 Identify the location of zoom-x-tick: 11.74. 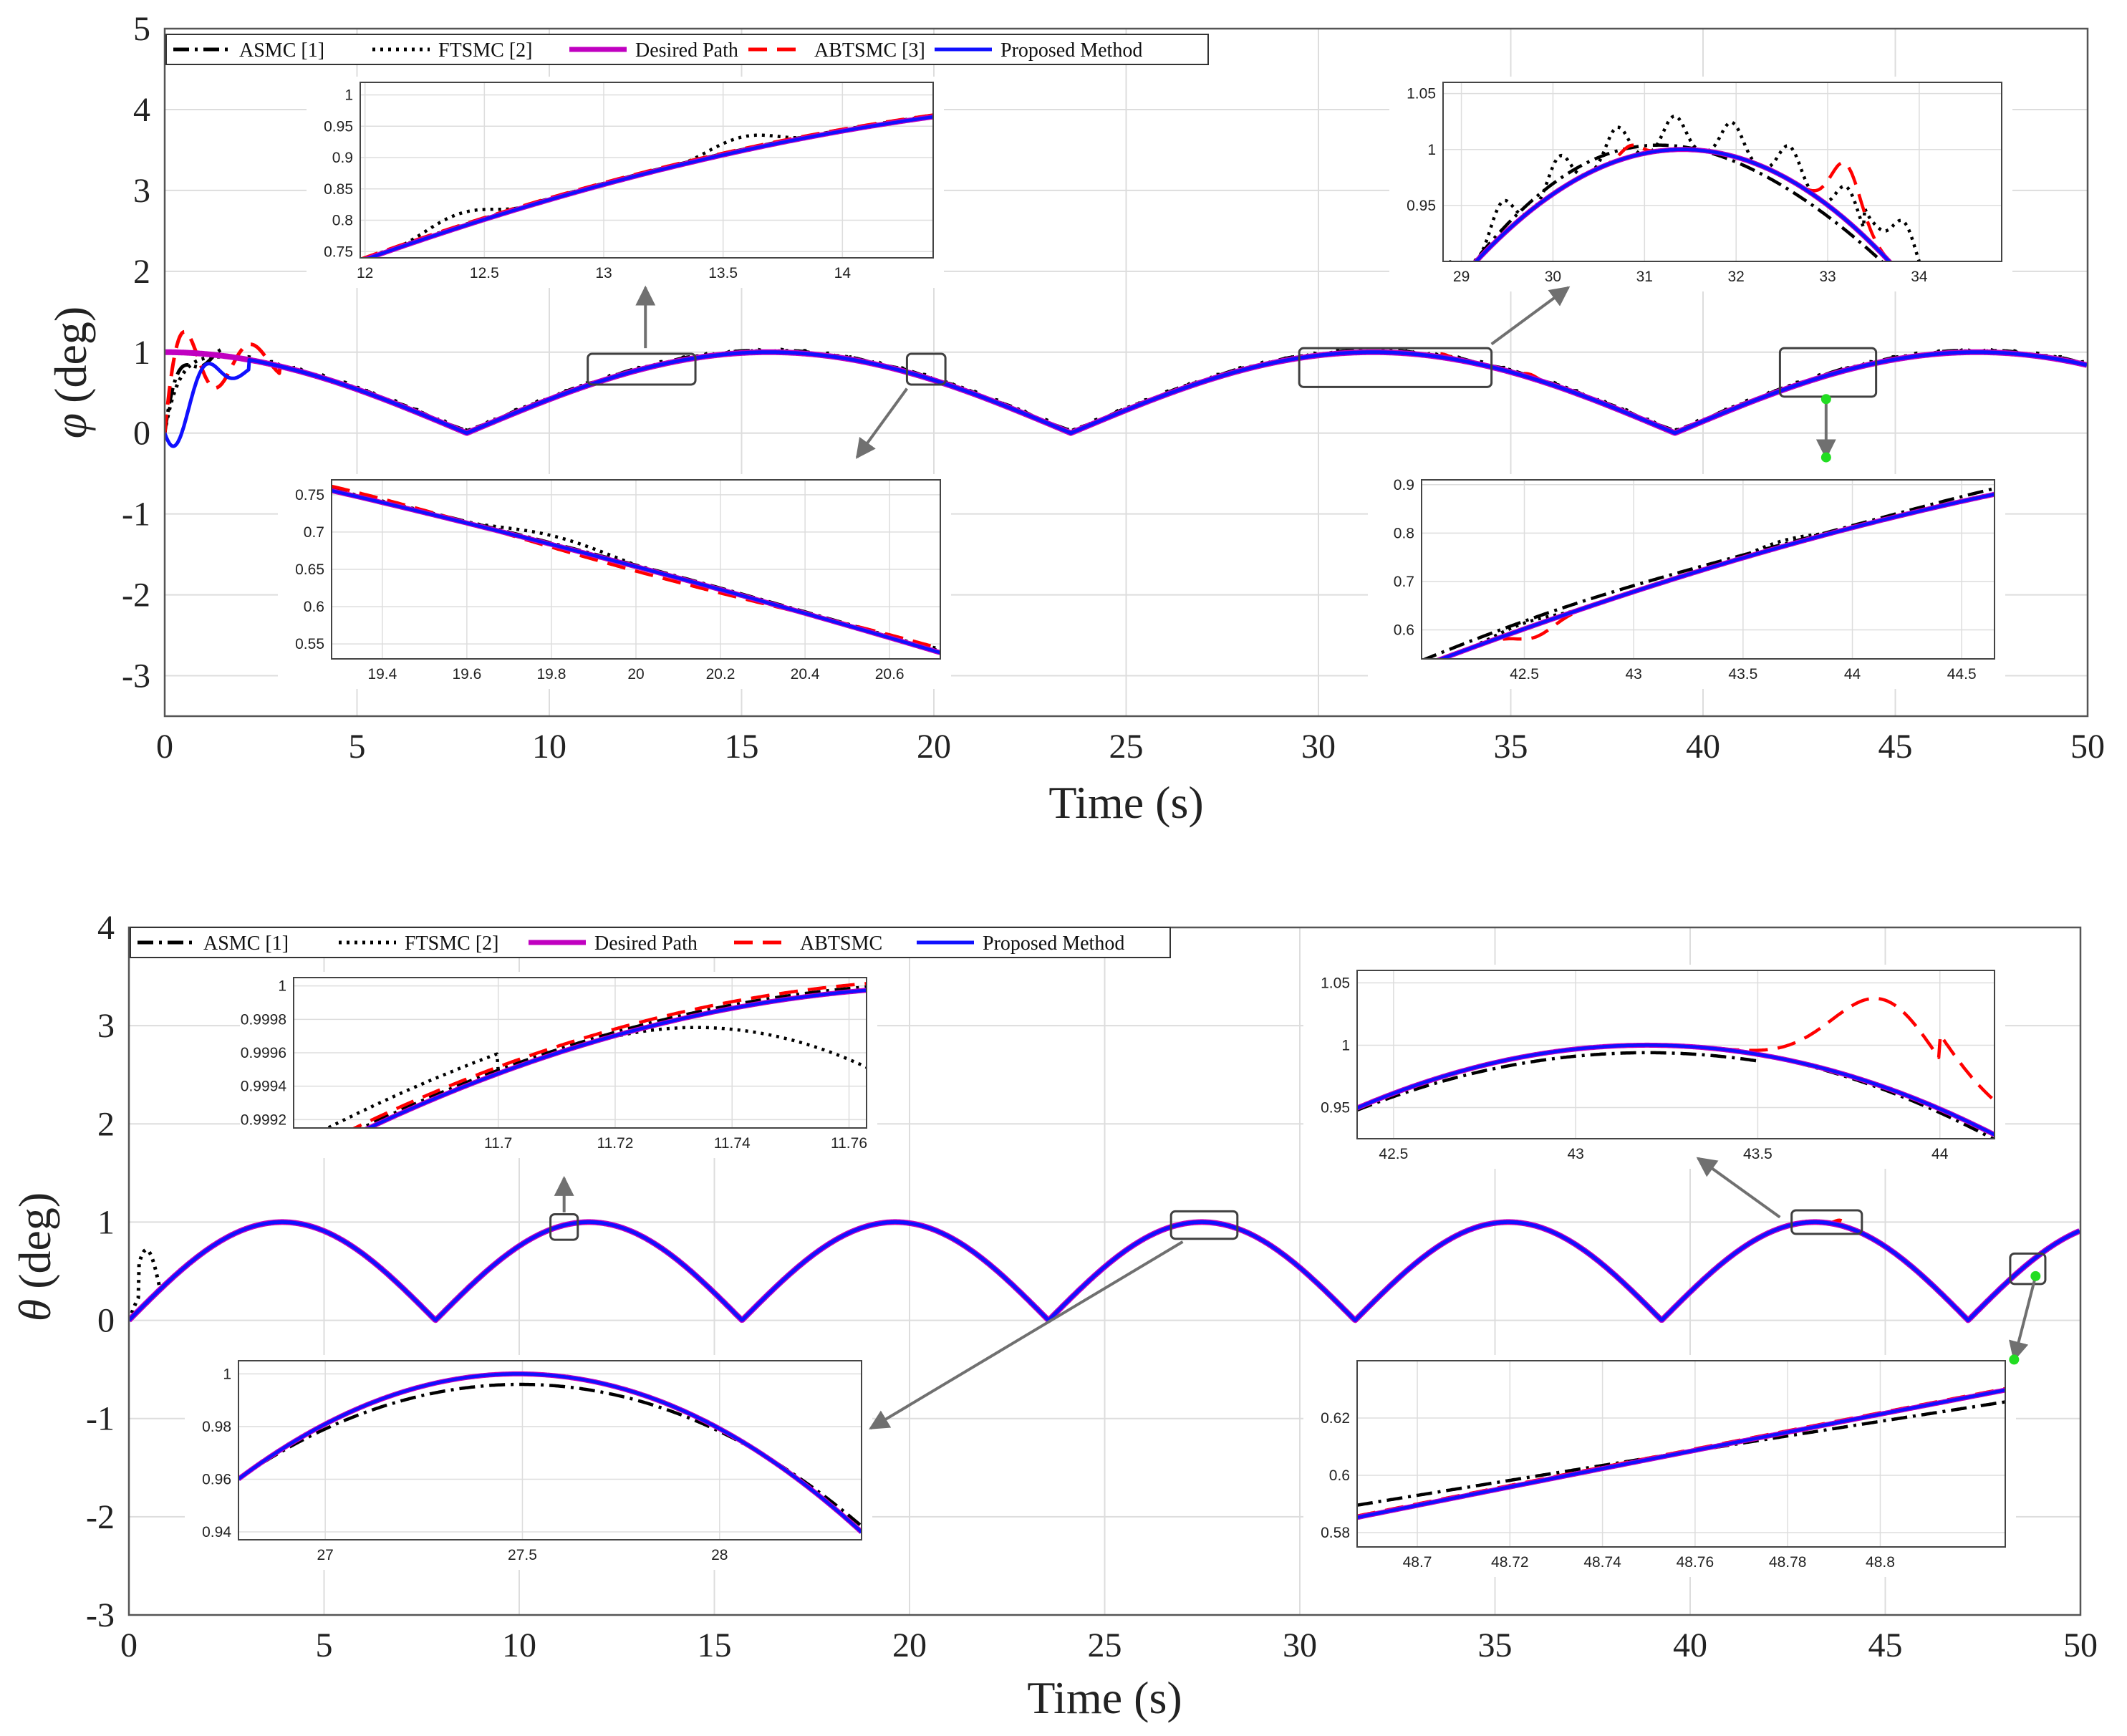
(732, 1143).